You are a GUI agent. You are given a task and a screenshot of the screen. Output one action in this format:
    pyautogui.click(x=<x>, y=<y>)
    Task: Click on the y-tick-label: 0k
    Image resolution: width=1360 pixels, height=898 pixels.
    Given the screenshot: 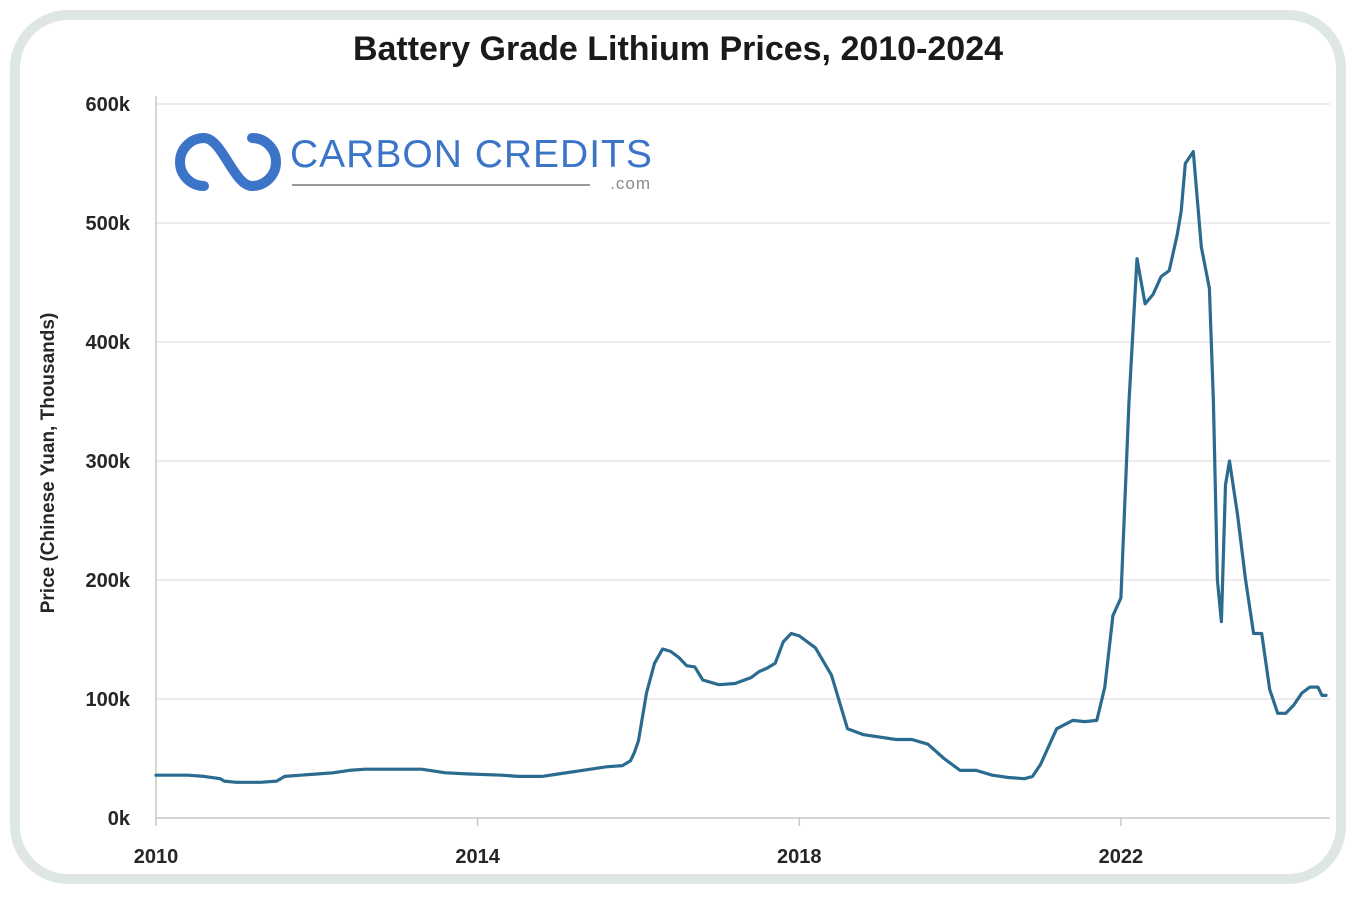 What is the action you would take?
    pyautogui.click(x=119, y=819)
    